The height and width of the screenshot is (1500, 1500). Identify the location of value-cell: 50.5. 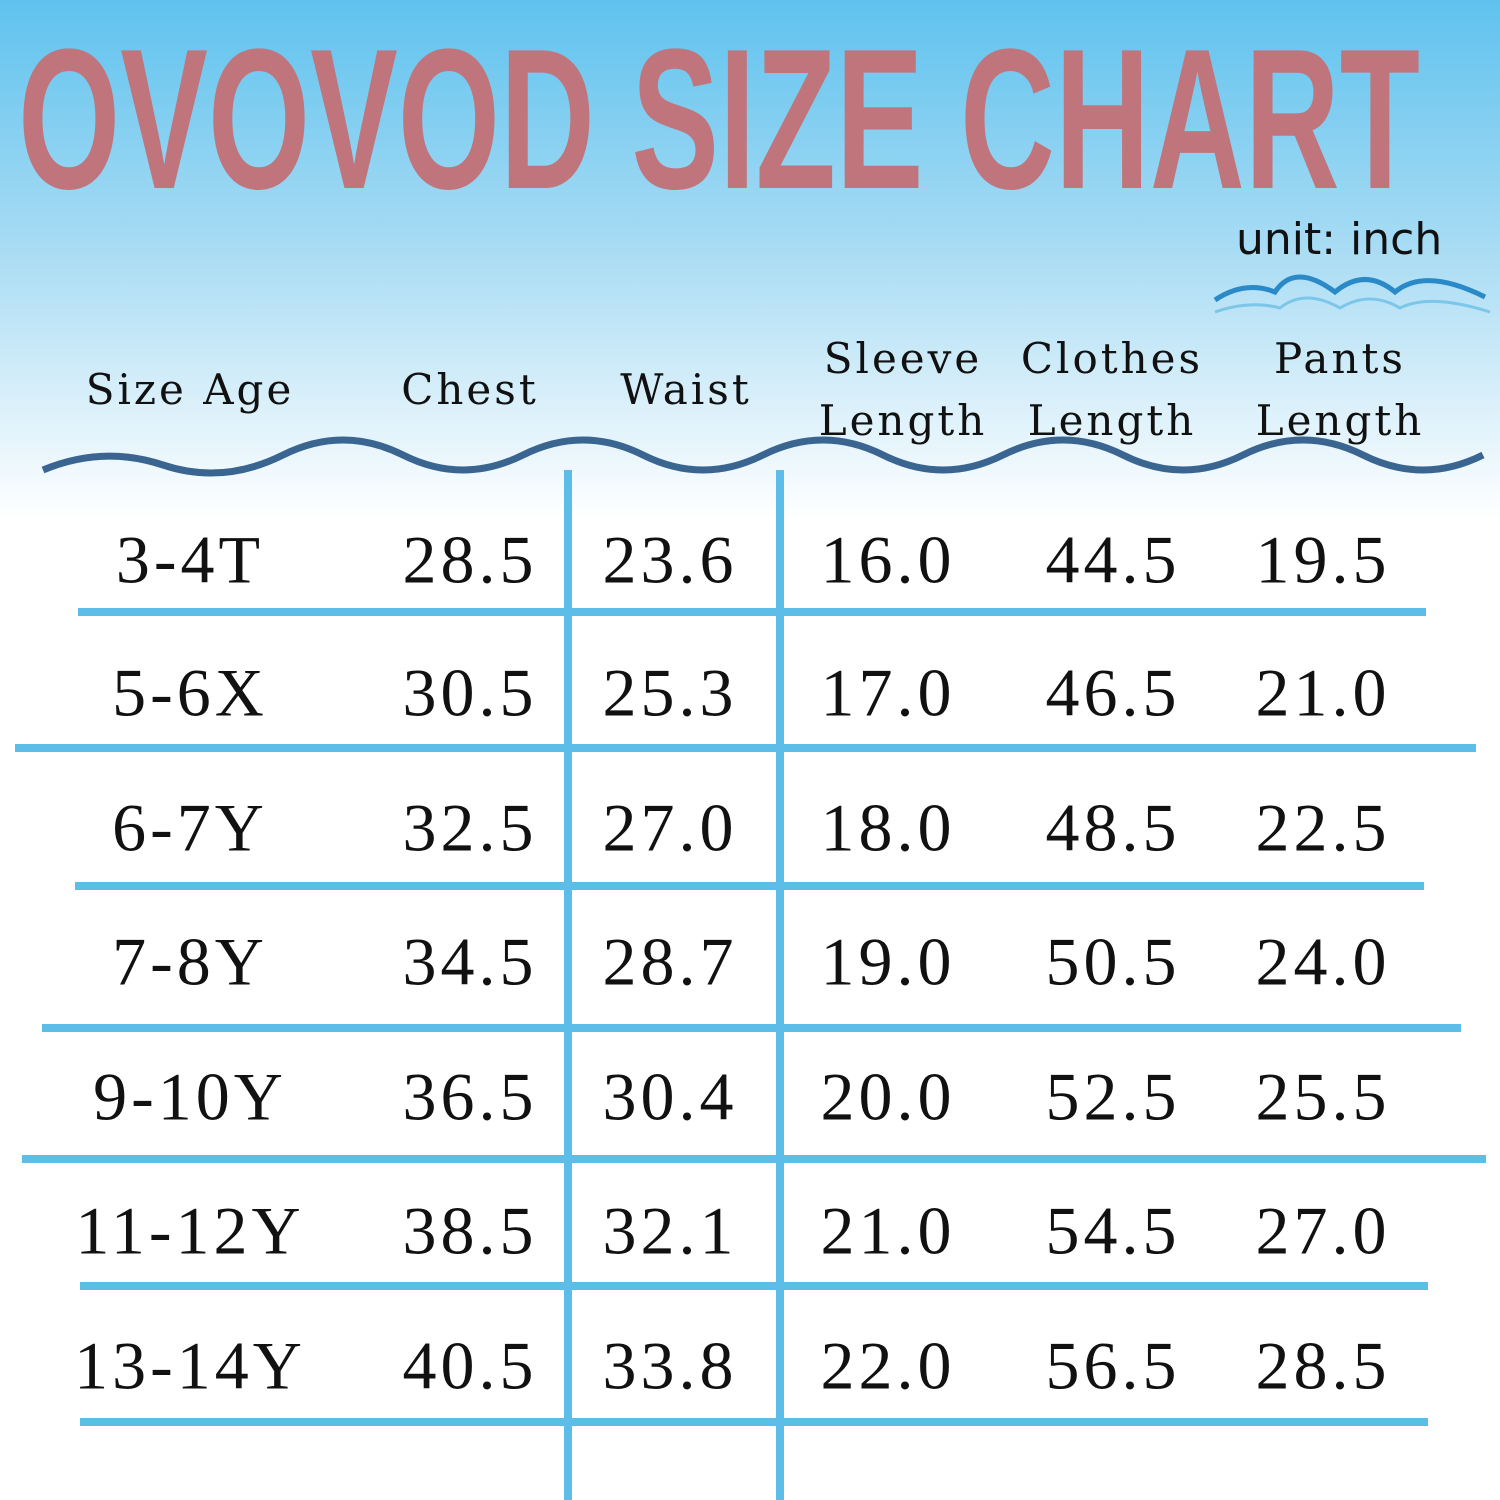
(1113, 961).